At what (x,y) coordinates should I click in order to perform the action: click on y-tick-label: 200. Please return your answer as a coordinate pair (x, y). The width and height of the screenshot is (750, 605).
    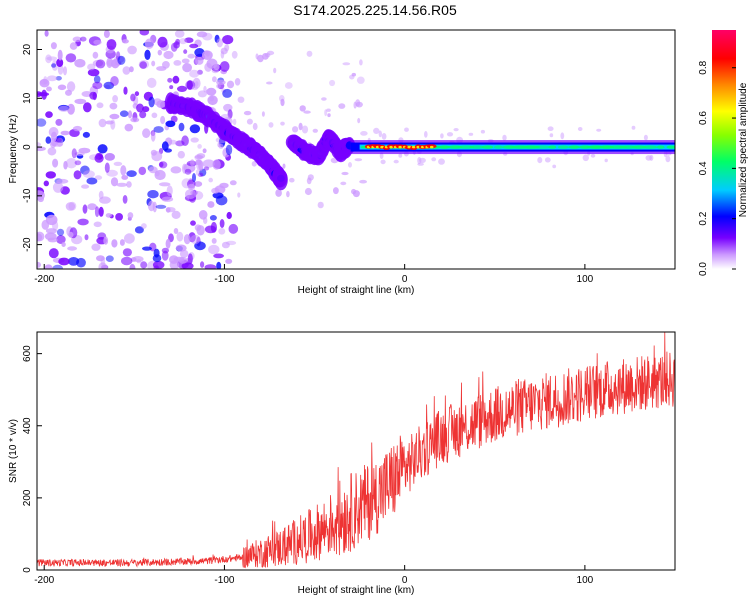
    Looking at the image, I should click on (27, 497).